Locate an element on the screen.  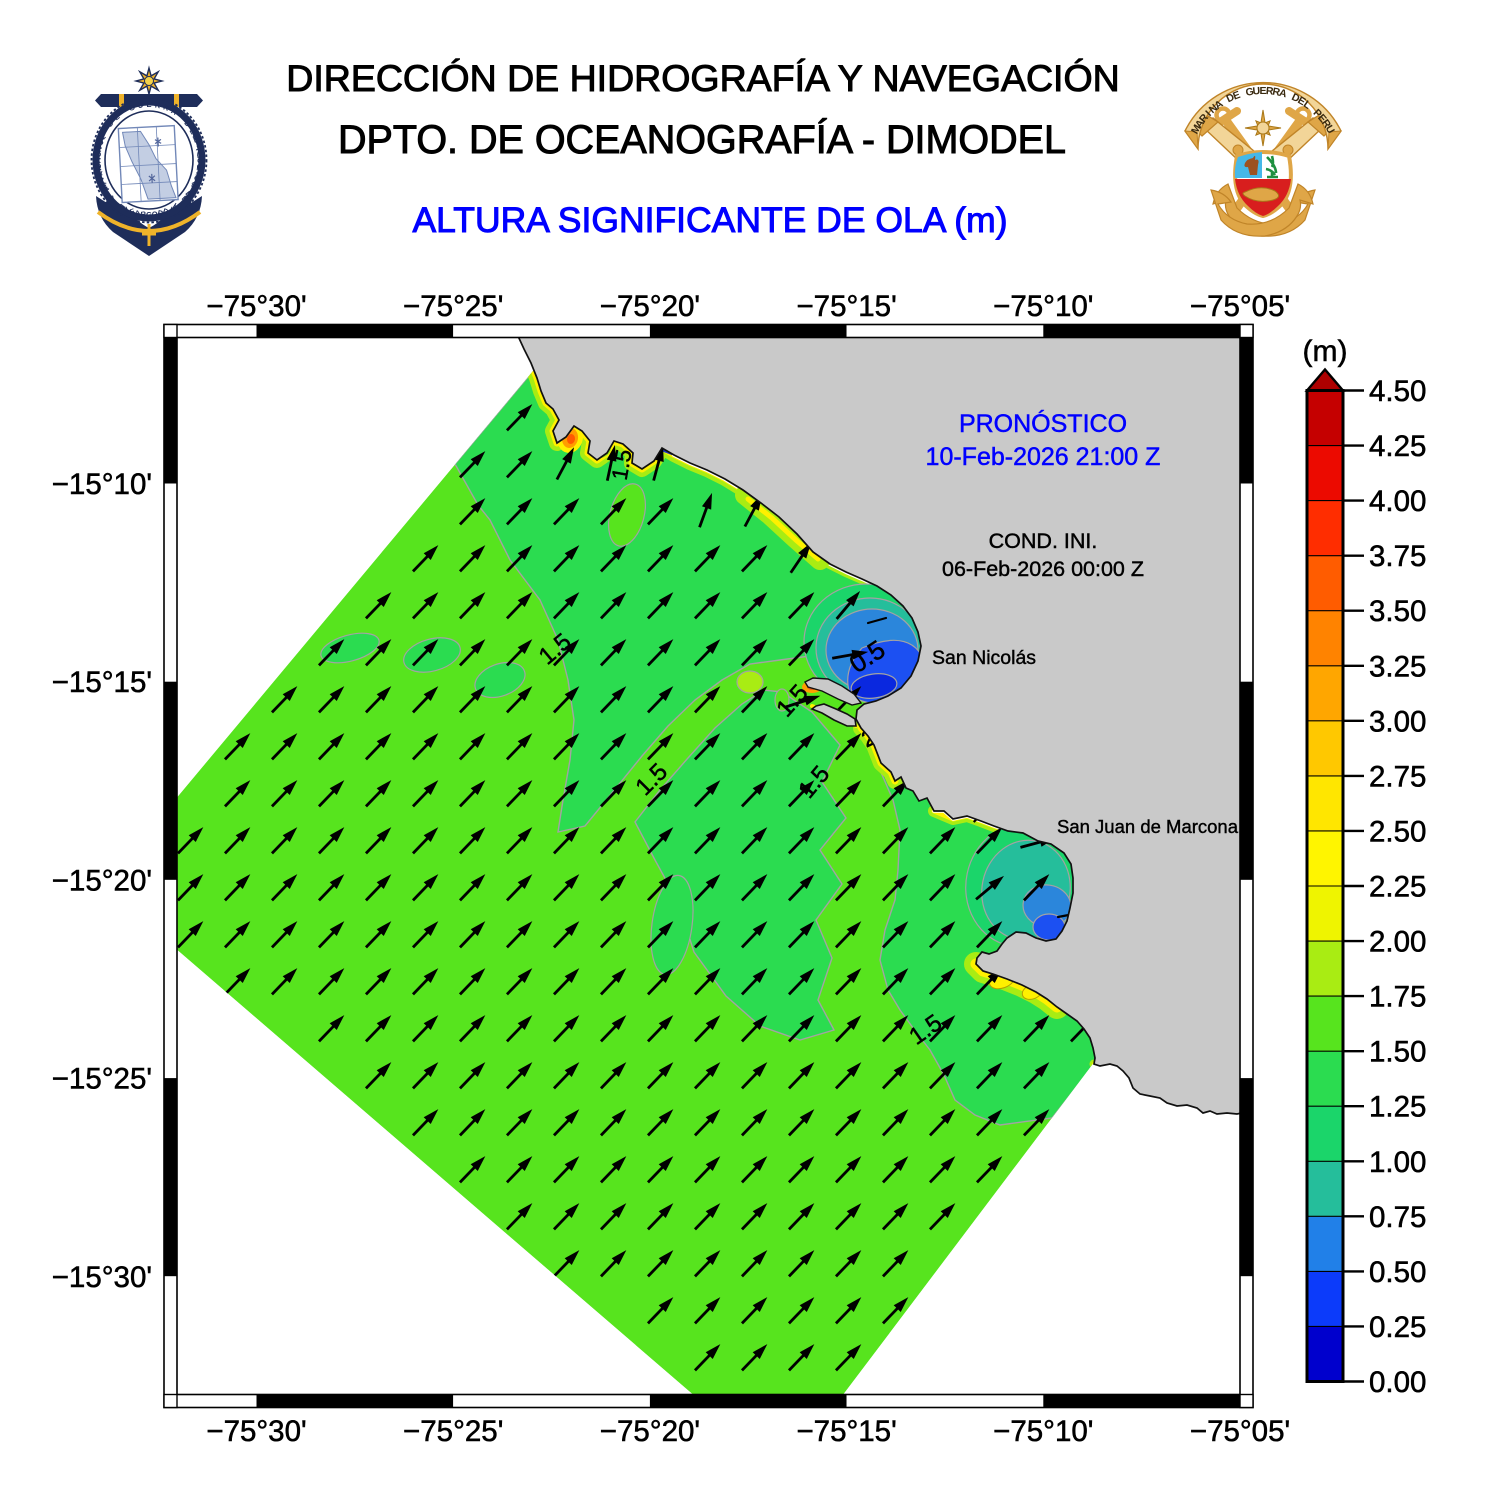
svg-text: 4.00 is located at coordinates (1397, 501).